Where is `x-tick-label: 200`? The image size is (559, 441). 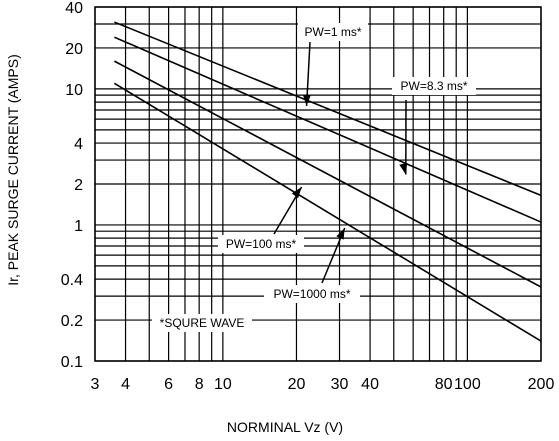
x-tick-label: 200 is located at coordinates (541, 384).